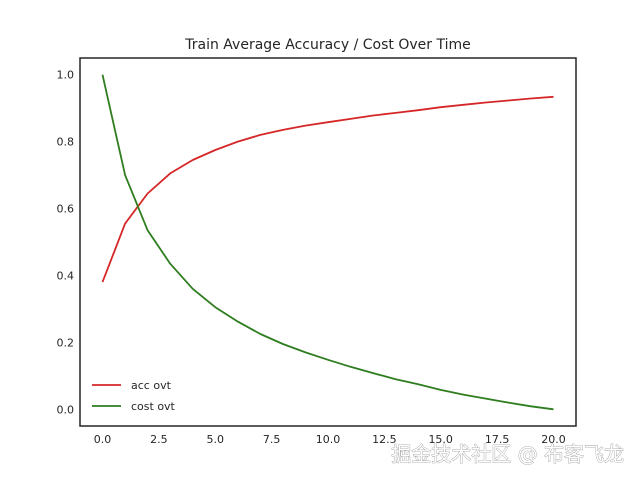 The image size is (640, 480). I want to click on legend: acc ovt cost ovt, so click(134, 396).